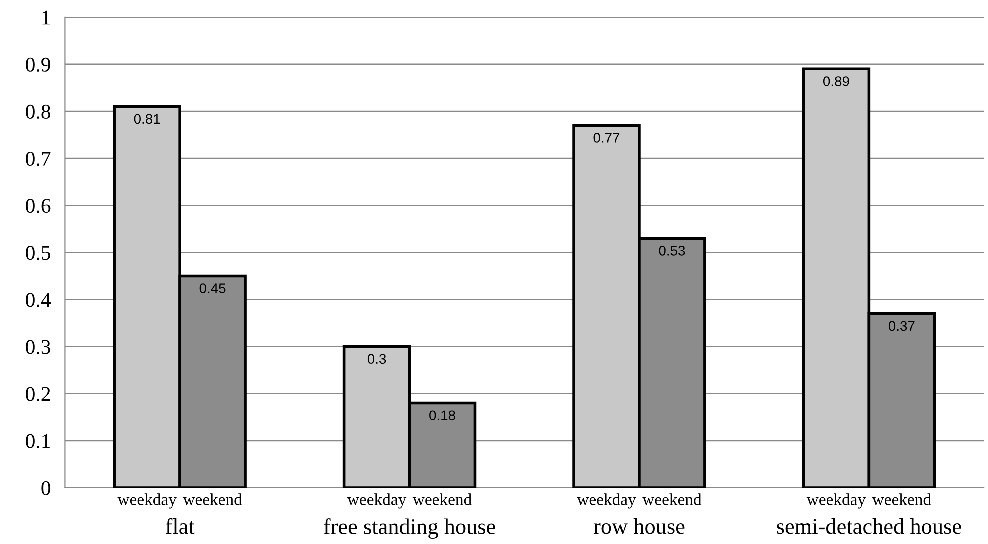 The width and height of the screenshot is (988, 544). Describe the element at coordinates (180, 526) in the screenshot. I see `x-tick-label: flat` at that location.